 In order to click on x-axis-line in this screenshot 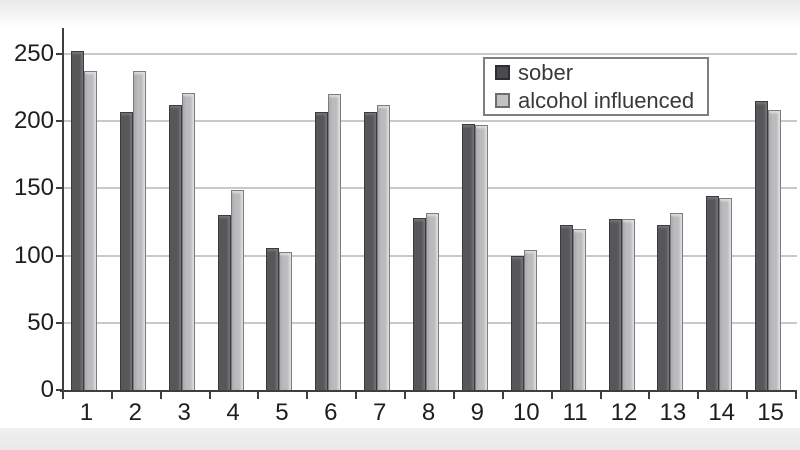, I will do `click(428, 391)`.